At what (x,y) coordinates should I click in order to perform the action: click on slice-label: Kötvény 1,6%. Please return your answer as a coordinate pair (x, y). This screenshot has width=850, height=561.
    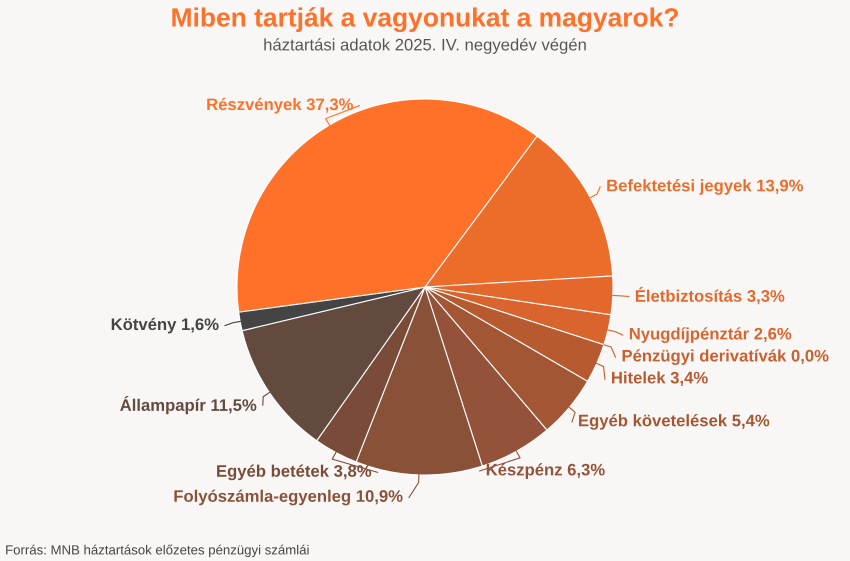
    Looking at the image, I should click on (165, 326).